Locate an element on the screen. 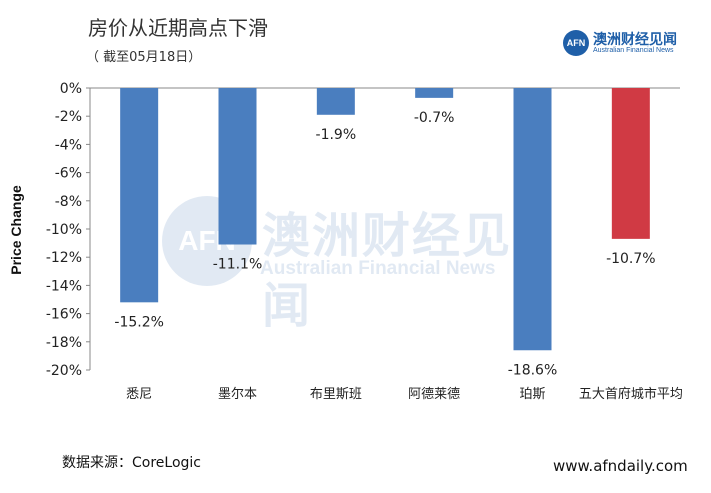 This screenshot has height=493, width=711. chart-subtitle: （ 截至05月18日） is located at coordinates (144, 57).